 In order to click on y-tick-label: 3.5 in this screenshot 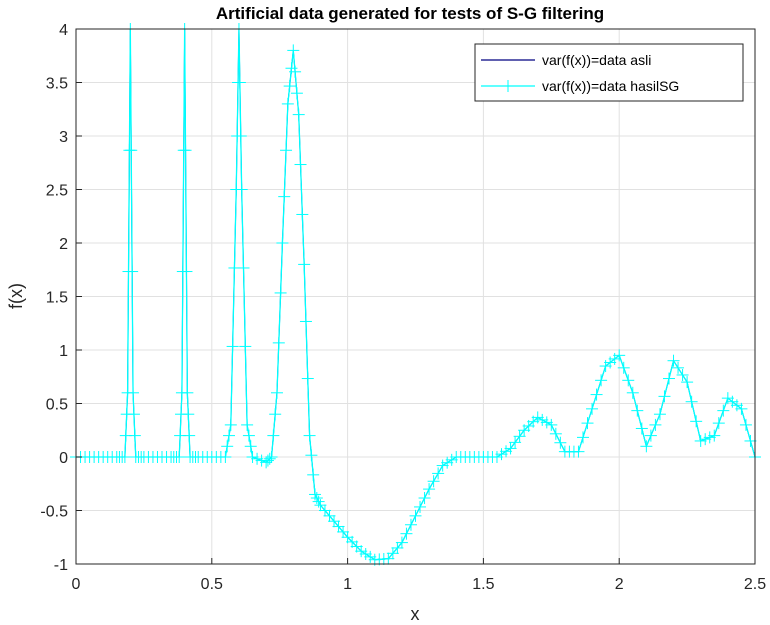, I will do `click(57, 84)`.